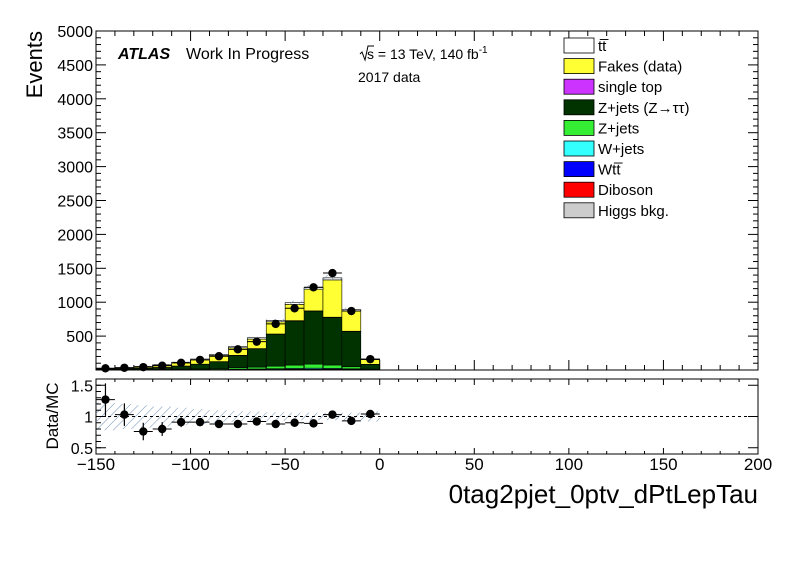 The height and width of the screenshot is (574, 798). Describe the element at coordinates (75, 134) in the screenshot. I see `y-tick-label: 3500` at that location.